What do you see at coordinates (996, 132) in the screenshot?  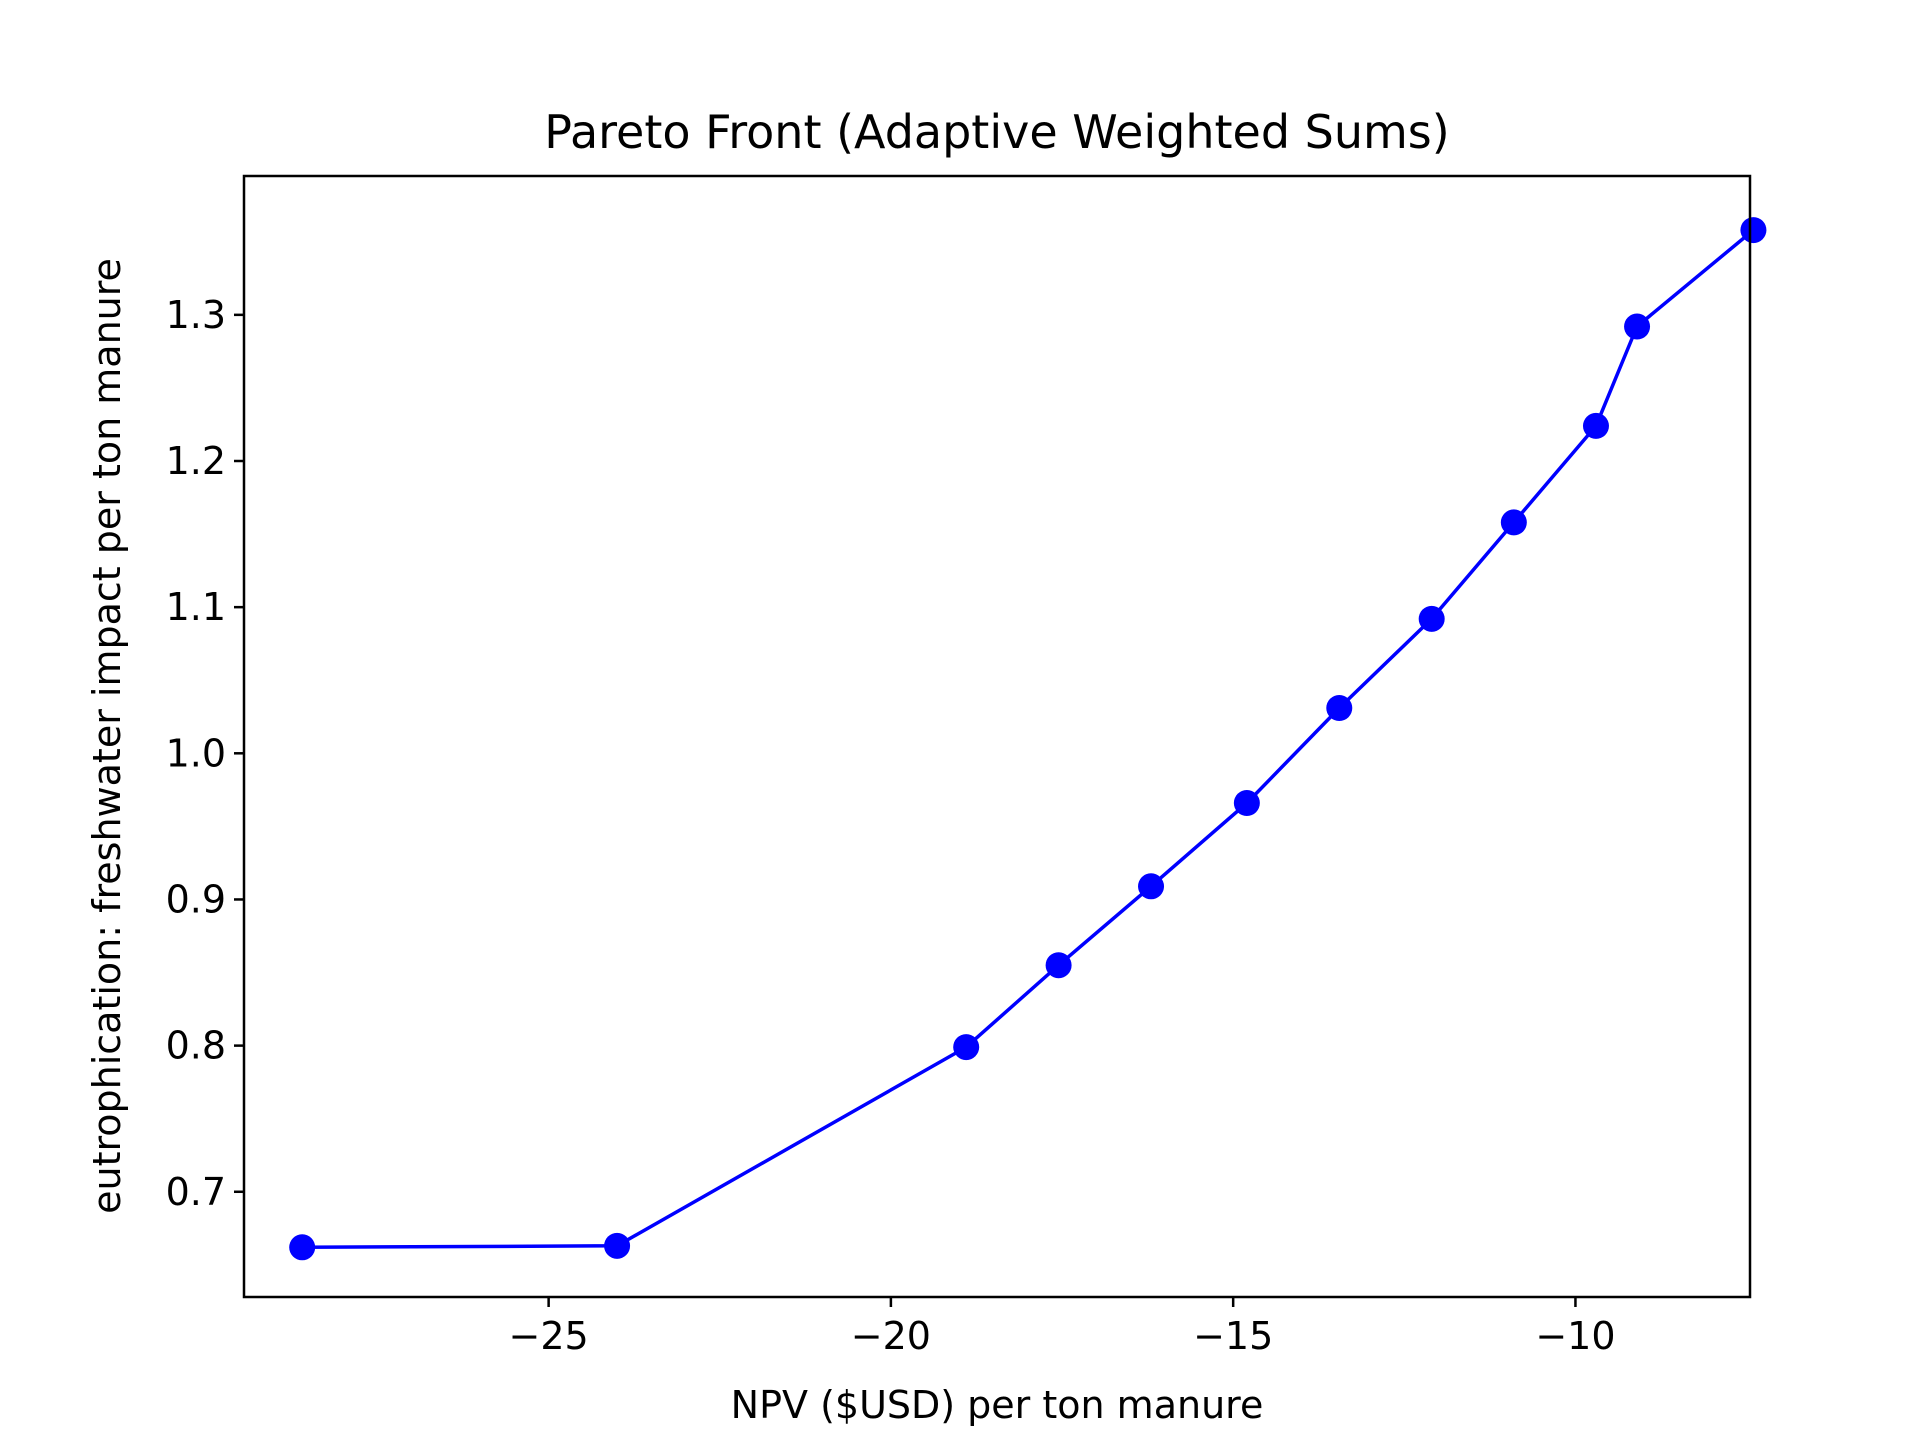 I see `chart-title: Pareto Front (Adaptive Weighted Sums)` at bounding box center [996, 132].